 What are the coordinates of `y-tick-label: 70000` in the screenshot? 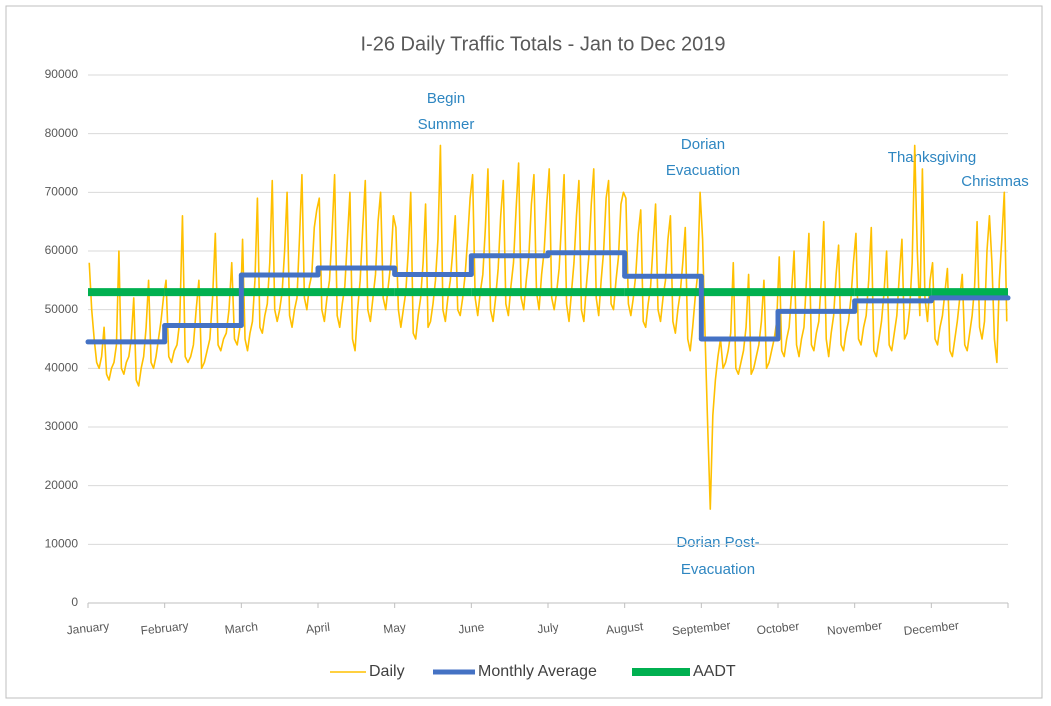 It's located at (62, 192).